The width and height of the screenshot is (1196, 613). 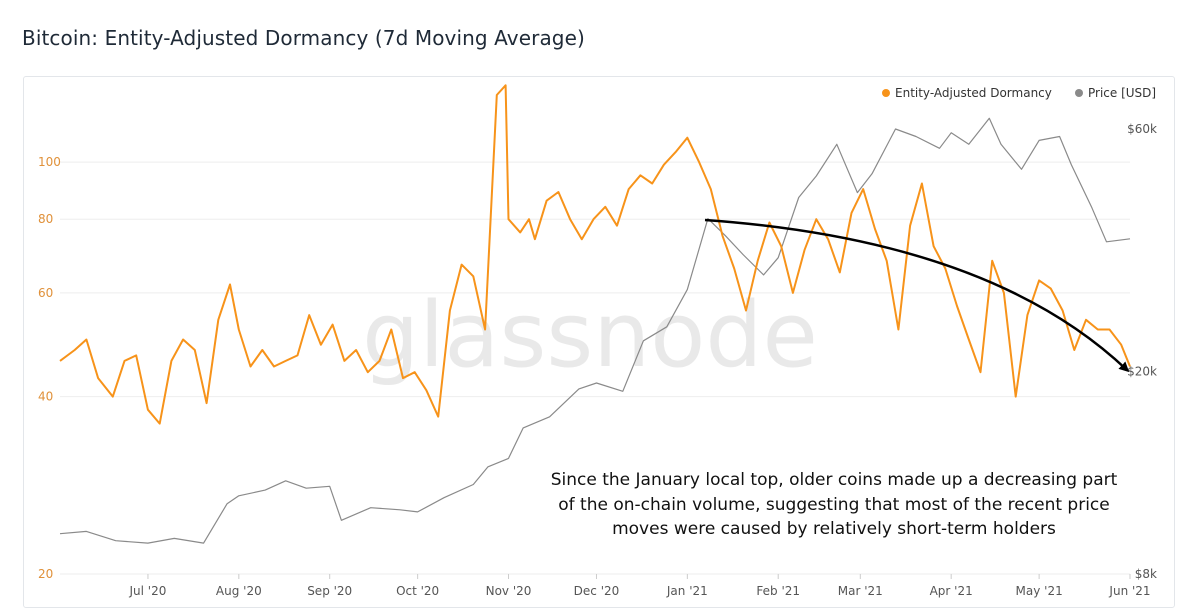 I want to click on x-tick-label: Aug '20, so click(x=239, y=591).